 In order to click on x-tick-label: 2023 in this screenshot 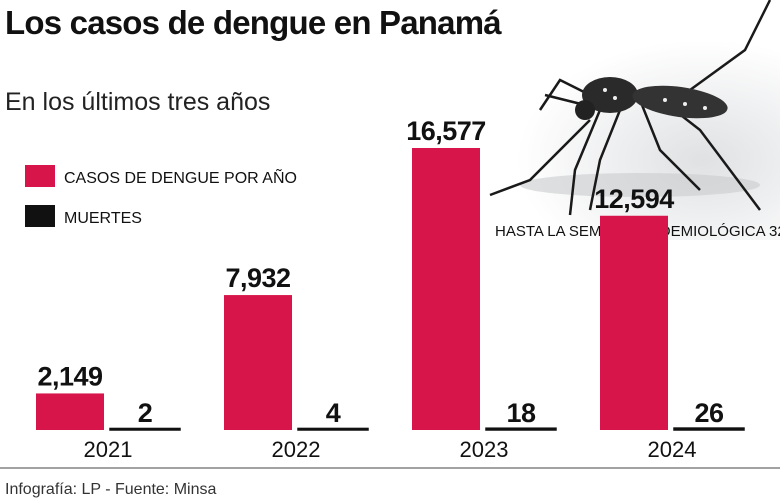, I will do `click(484, 449)`.